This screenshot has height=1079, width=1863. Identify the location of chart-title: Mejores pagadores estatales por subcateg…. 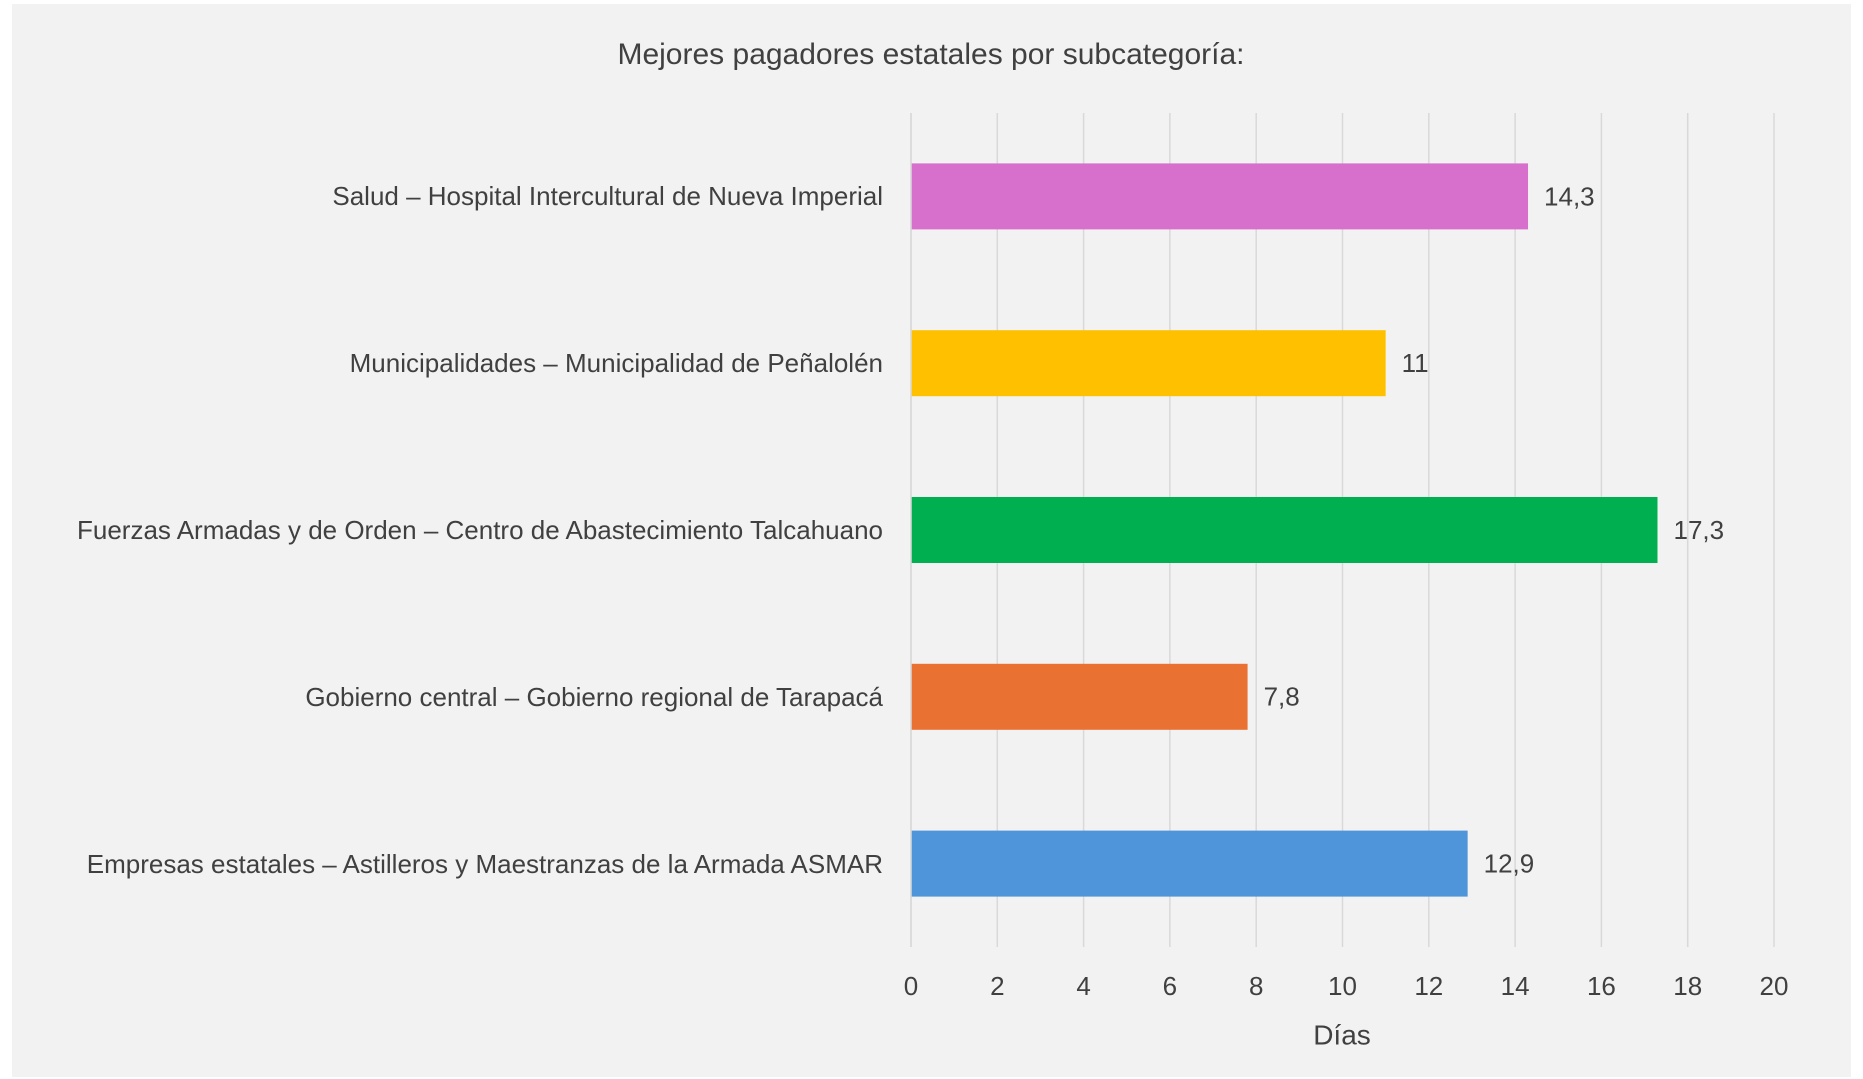
(930, 54).